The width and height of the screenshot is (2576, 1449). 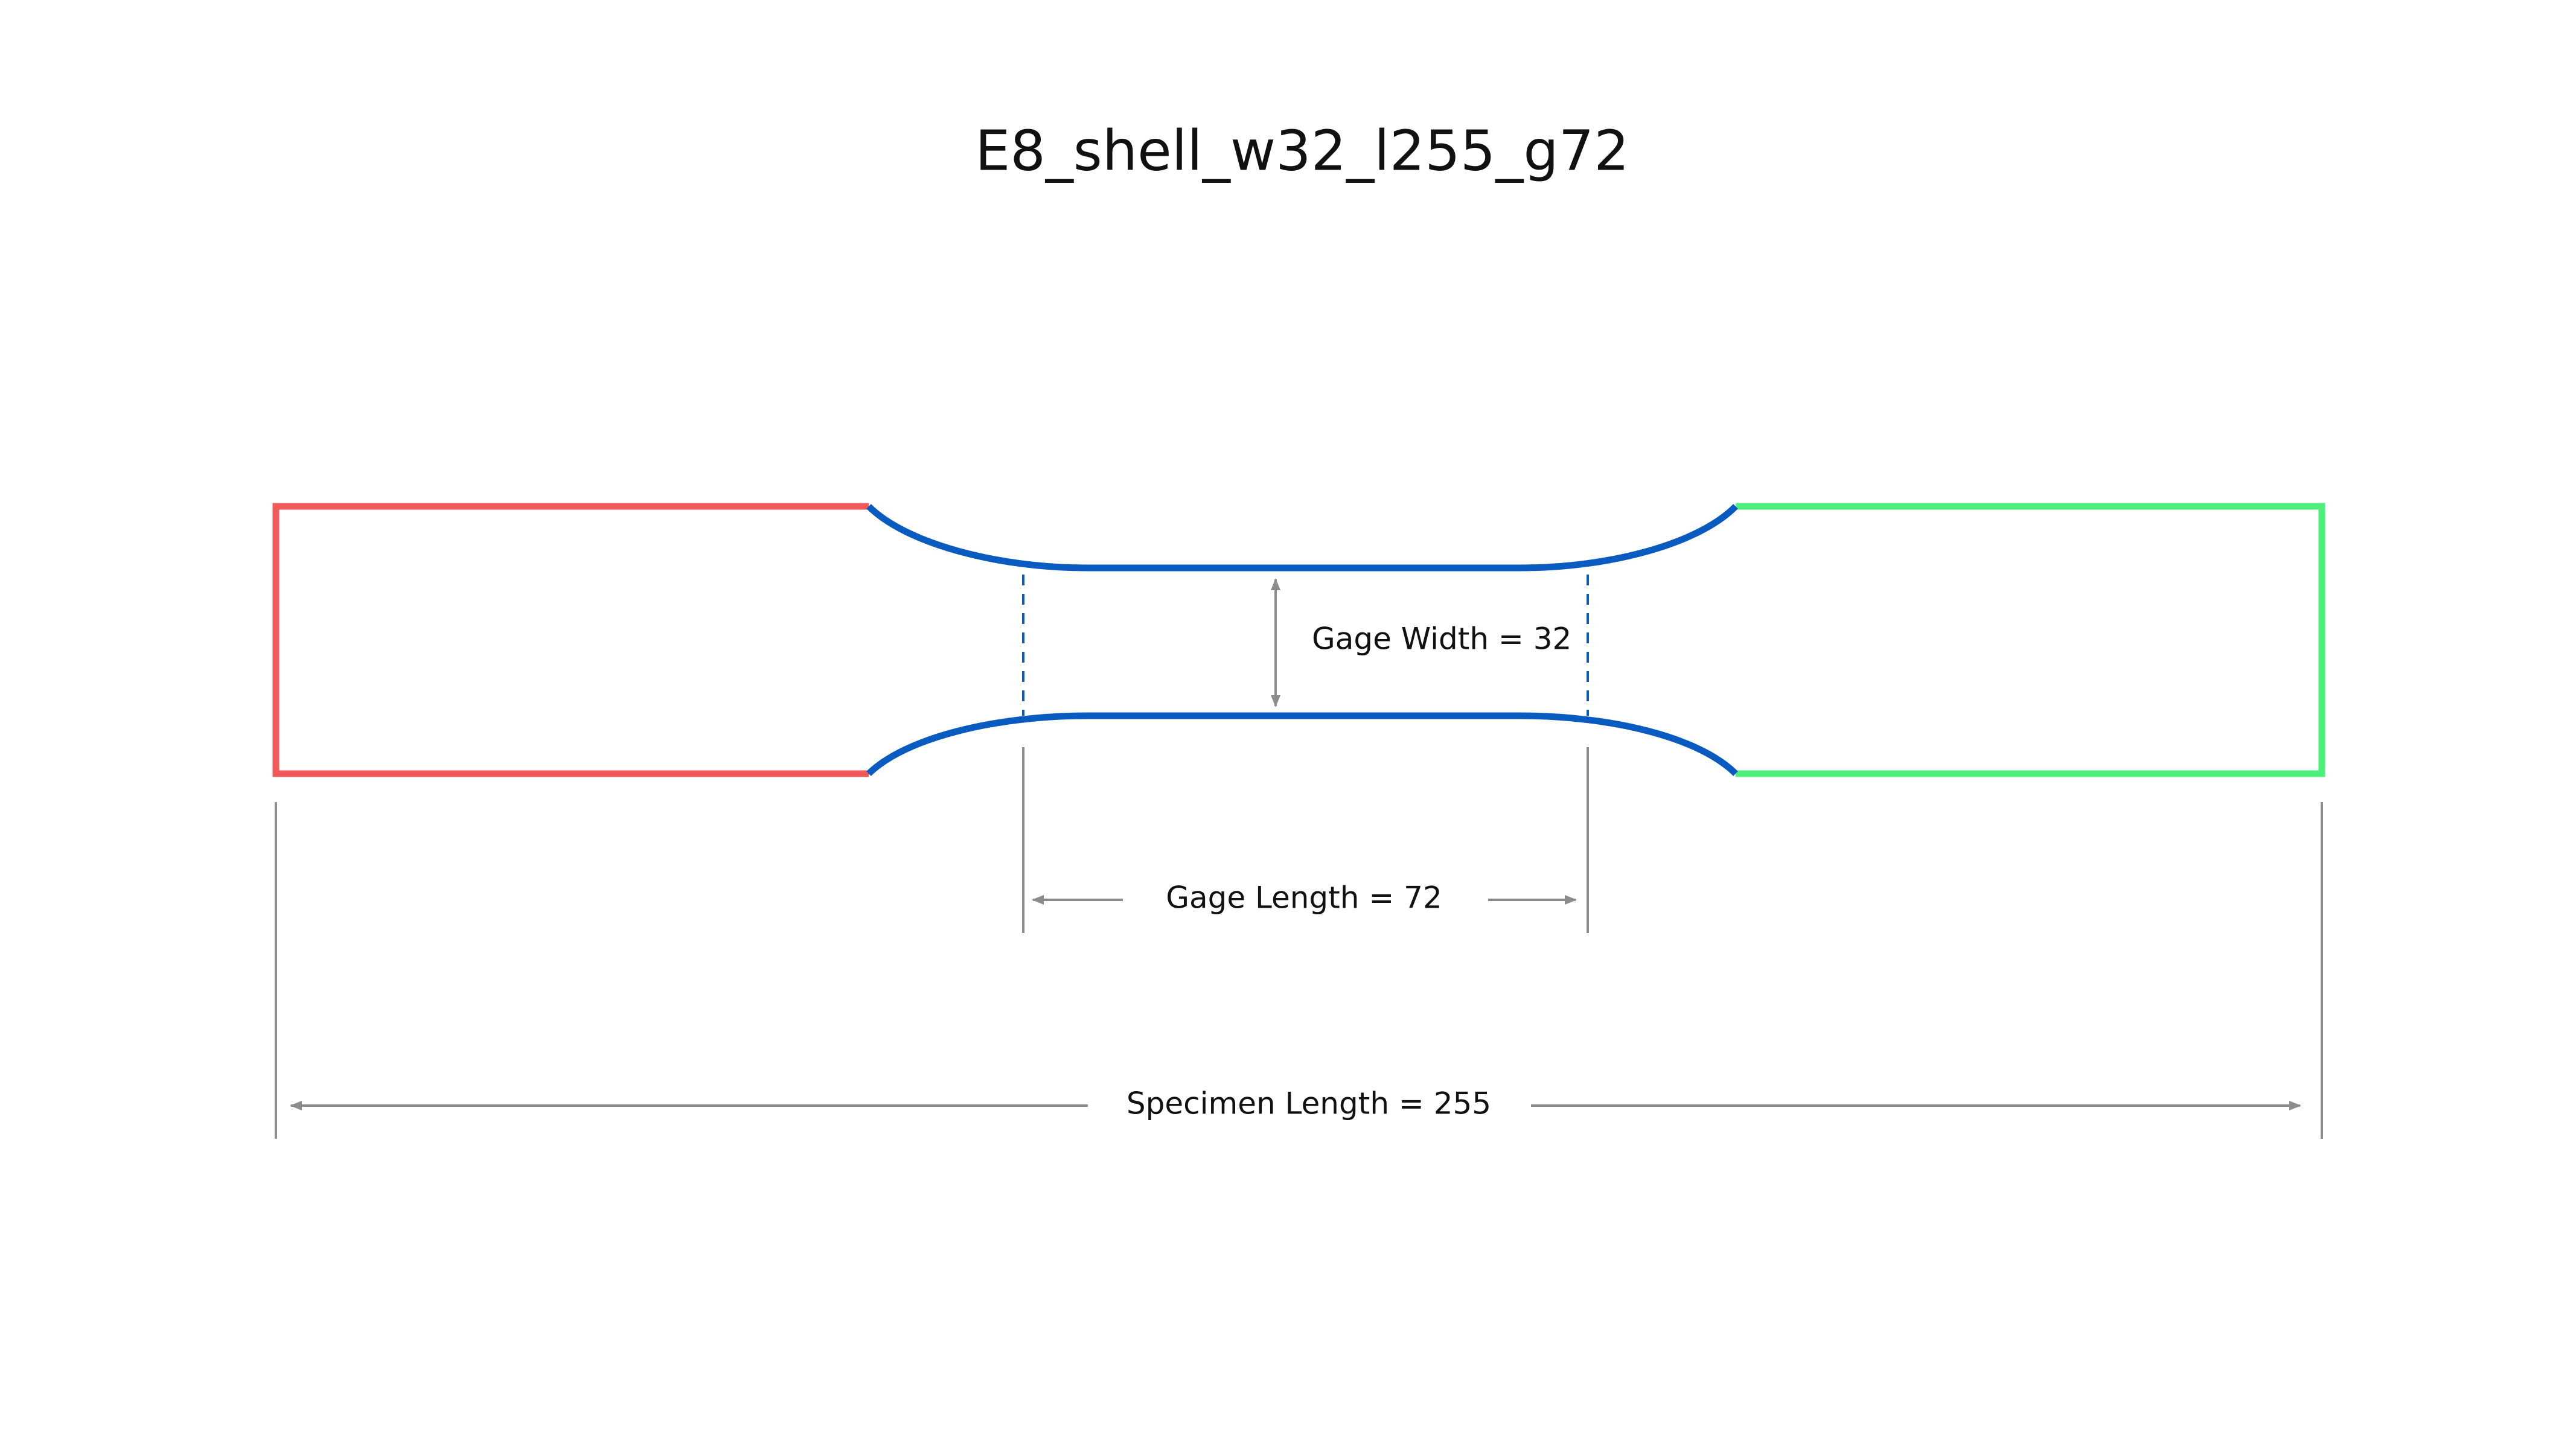 What do you see at coordinates (1442, 639) in the screenshot?
I see `gage-width-label: Gage Width = 32` at bounding box center [1442, 639].